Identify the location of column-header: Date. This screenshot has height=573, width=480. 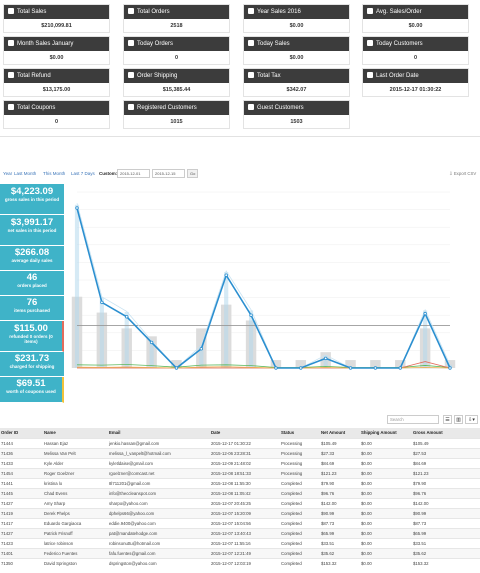
(245, 433).